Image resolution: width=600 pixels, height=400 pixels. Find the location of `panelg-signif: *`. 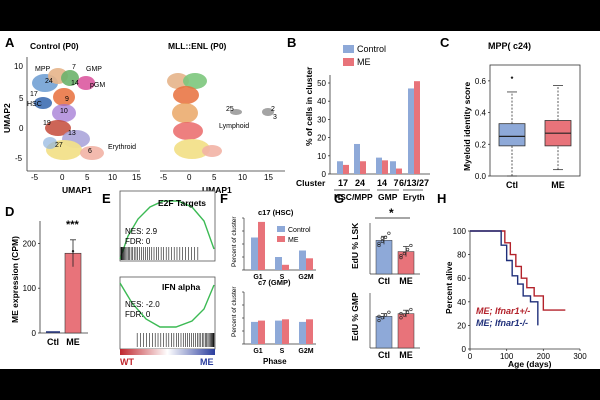

panelg-signif: * is located at coordinates (391, 213).